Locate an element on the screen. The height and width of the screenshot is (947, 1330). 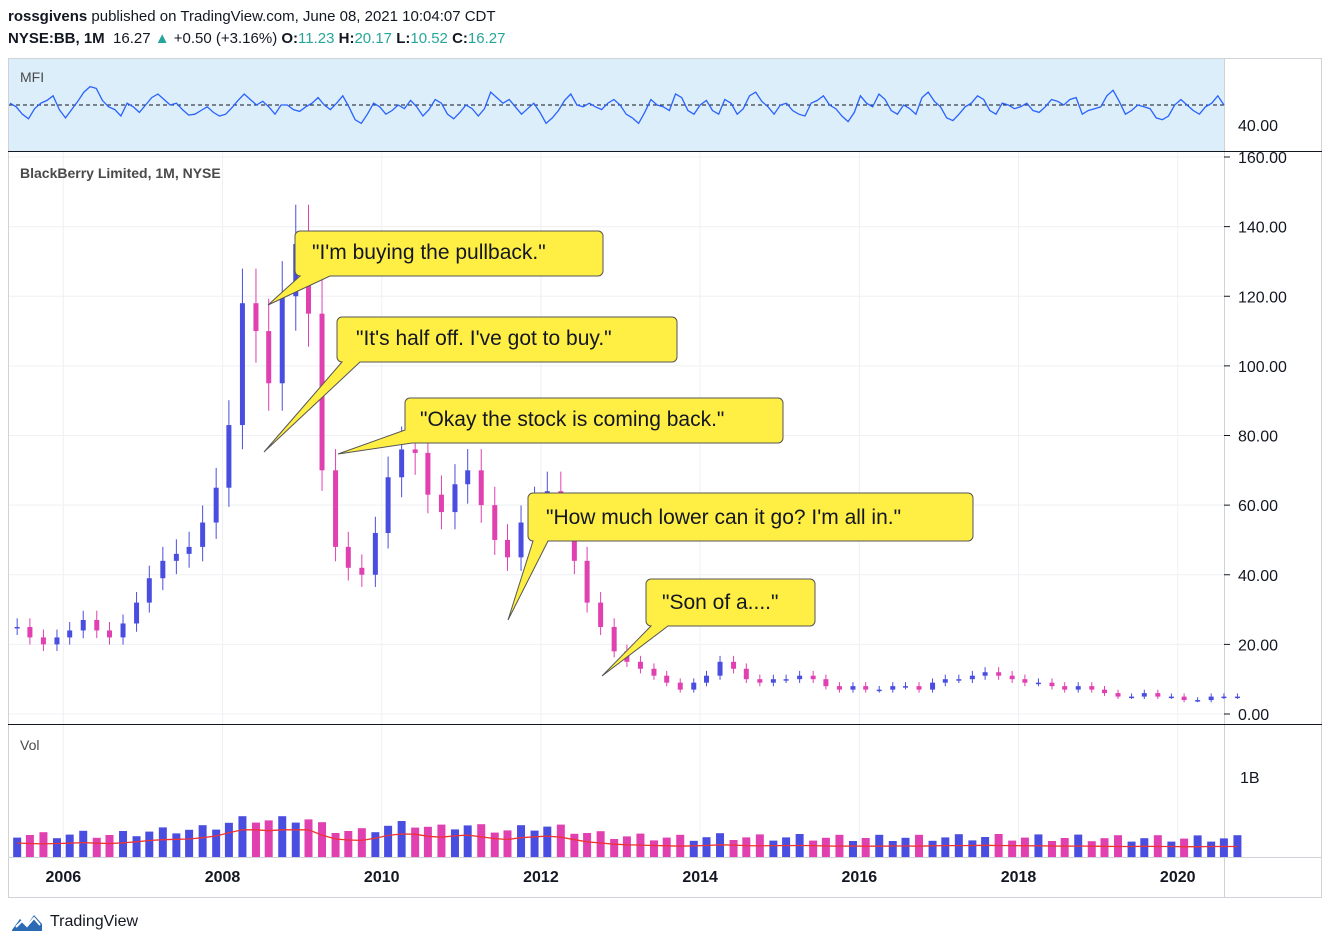
y-tick-label: 40.00 is located at coordinates (1258, 576).